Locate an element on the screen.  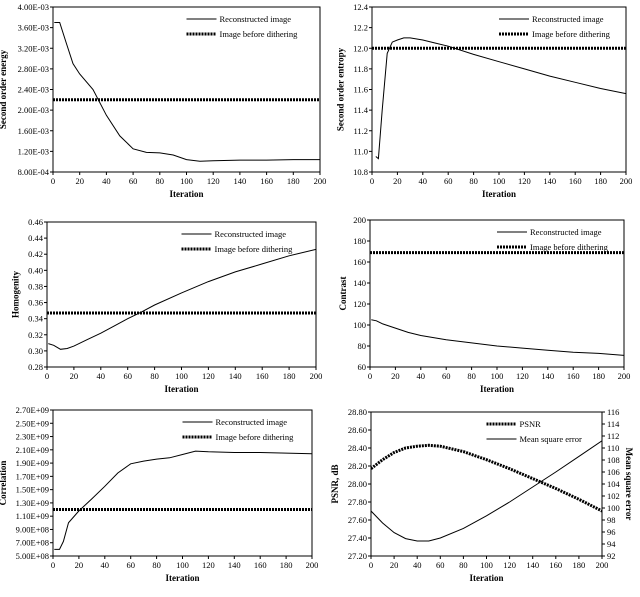
y-tick-label: 3.60E-03 is located at coordinates (33, 28).